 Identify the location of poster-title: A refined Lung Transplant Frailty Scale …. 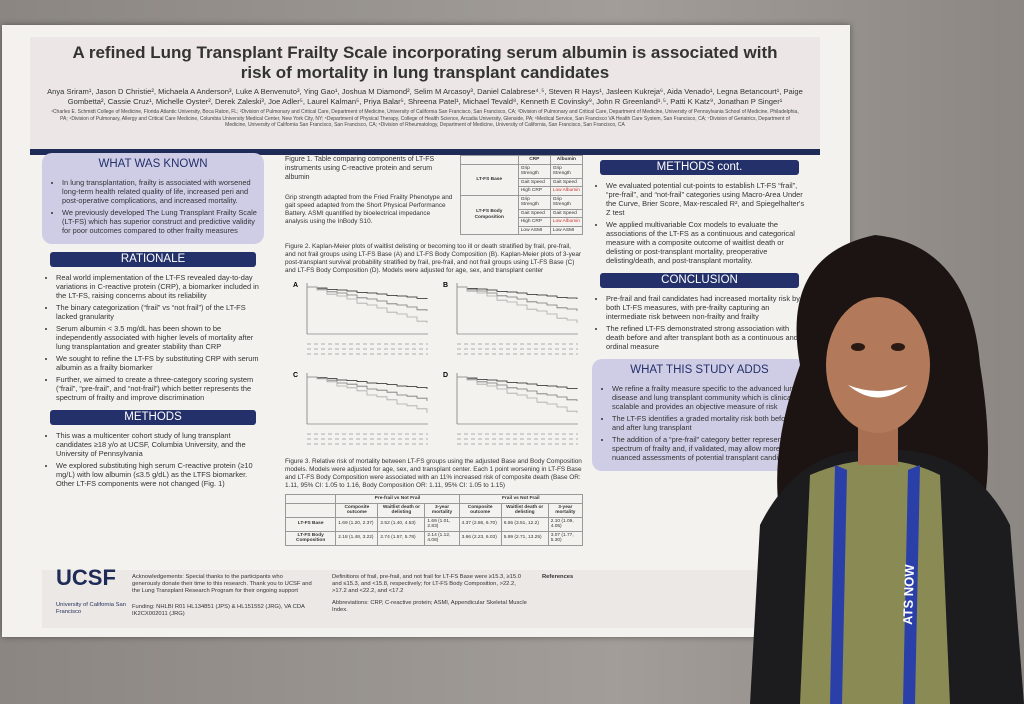
(425, 62).